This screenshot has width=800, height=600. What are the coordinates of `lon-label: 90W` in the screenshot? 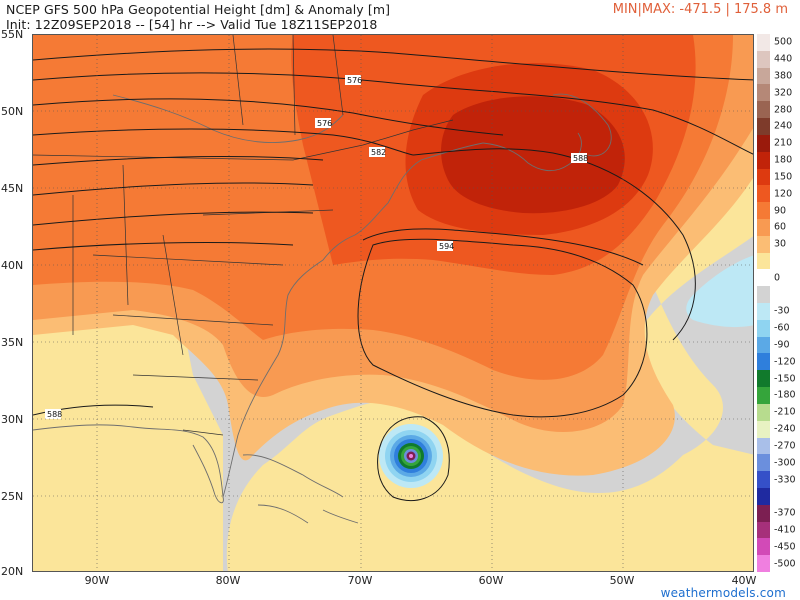 It's located at (97, 580).